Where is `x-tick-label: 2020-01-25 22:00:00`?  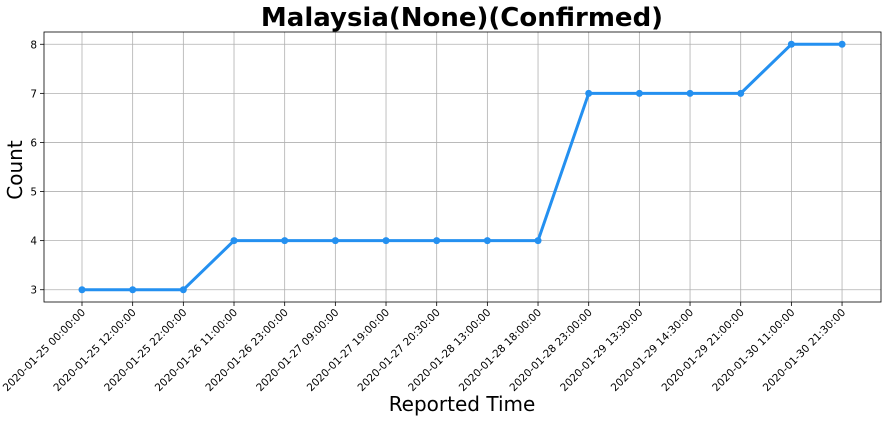
x-tick-label: 2020-01-25 22:00:00 is located at coordinates (145, 350).